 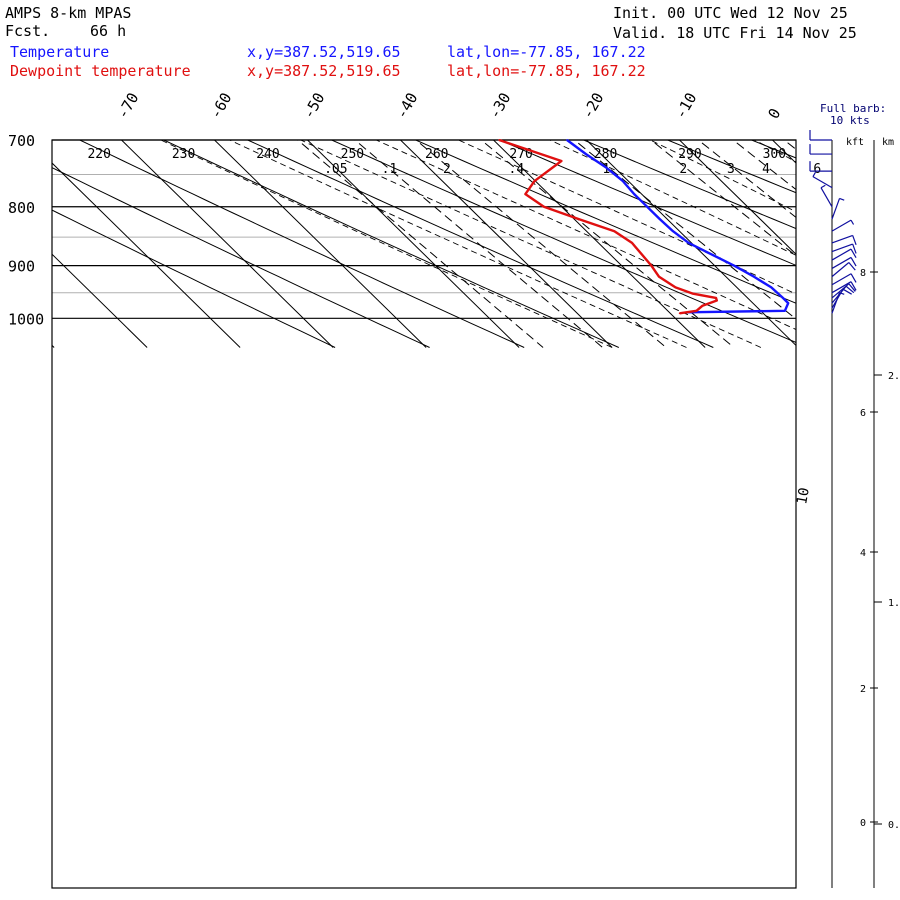 What do you see at coordinates (520, 154) in the screenshot?
I see `theta-label: 270` at bounding box center [520, 154].